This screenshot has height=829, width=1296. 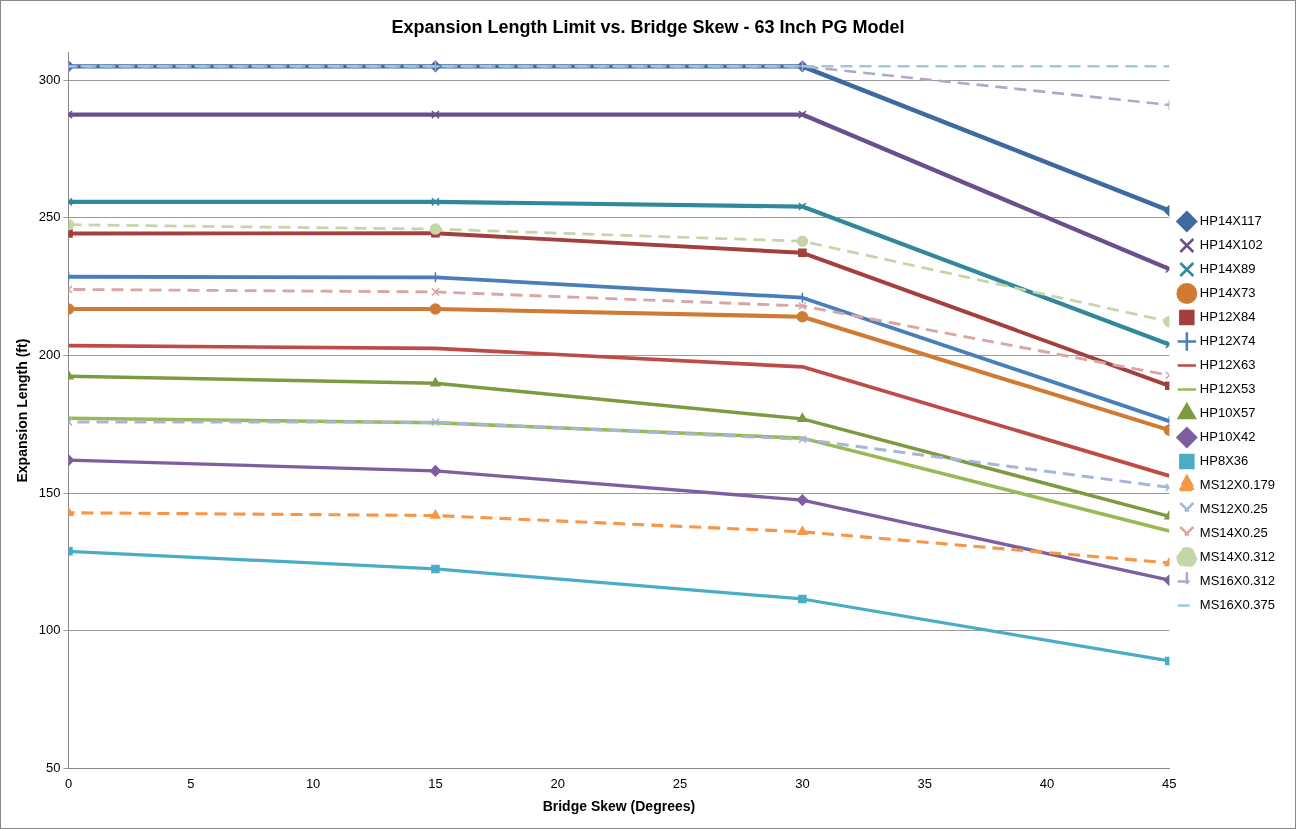 What do you see at coordinates (1237, 485) in the screenshot?
I see `legend-label: MS12X0.179` at bounding box center [1237, 485].